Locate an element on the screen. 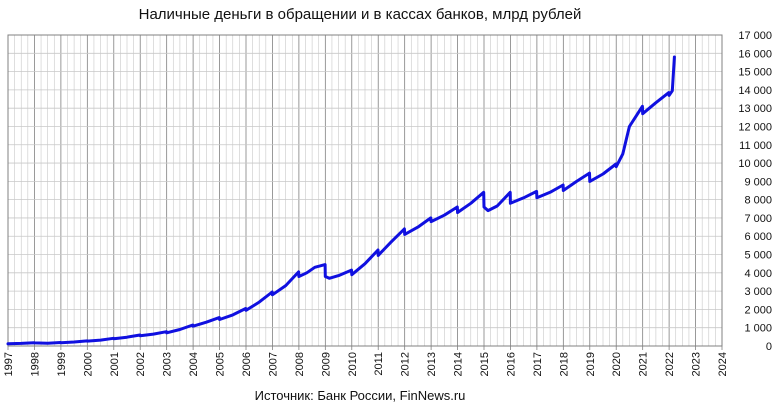  y-tick-label: 1 000 is located at coordinates (758, 329).